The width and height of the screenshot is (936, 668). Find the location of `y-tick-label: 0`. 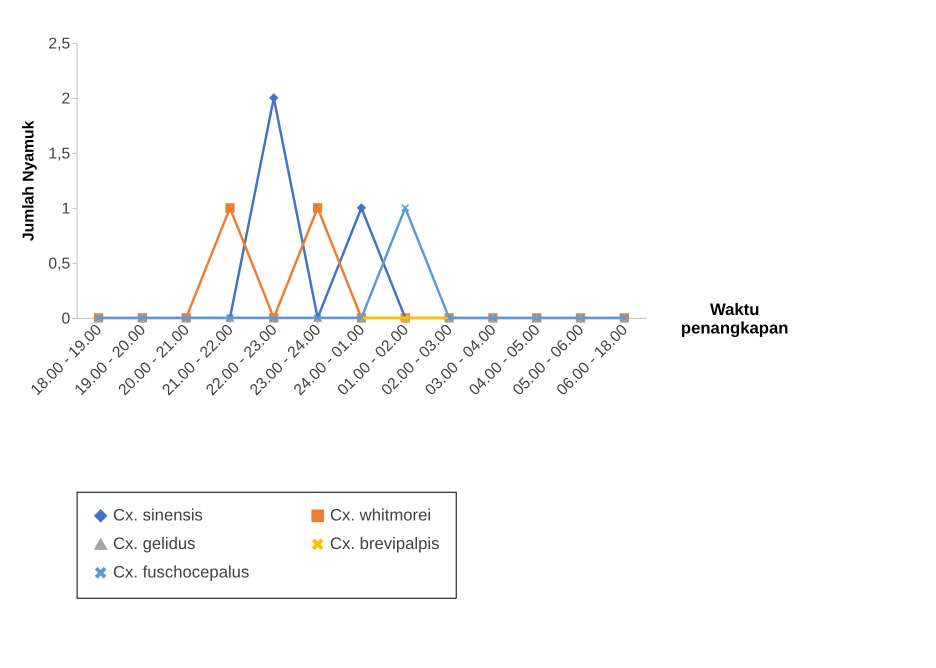

y-tick-label: 0 is located at coordinates (65, 319).